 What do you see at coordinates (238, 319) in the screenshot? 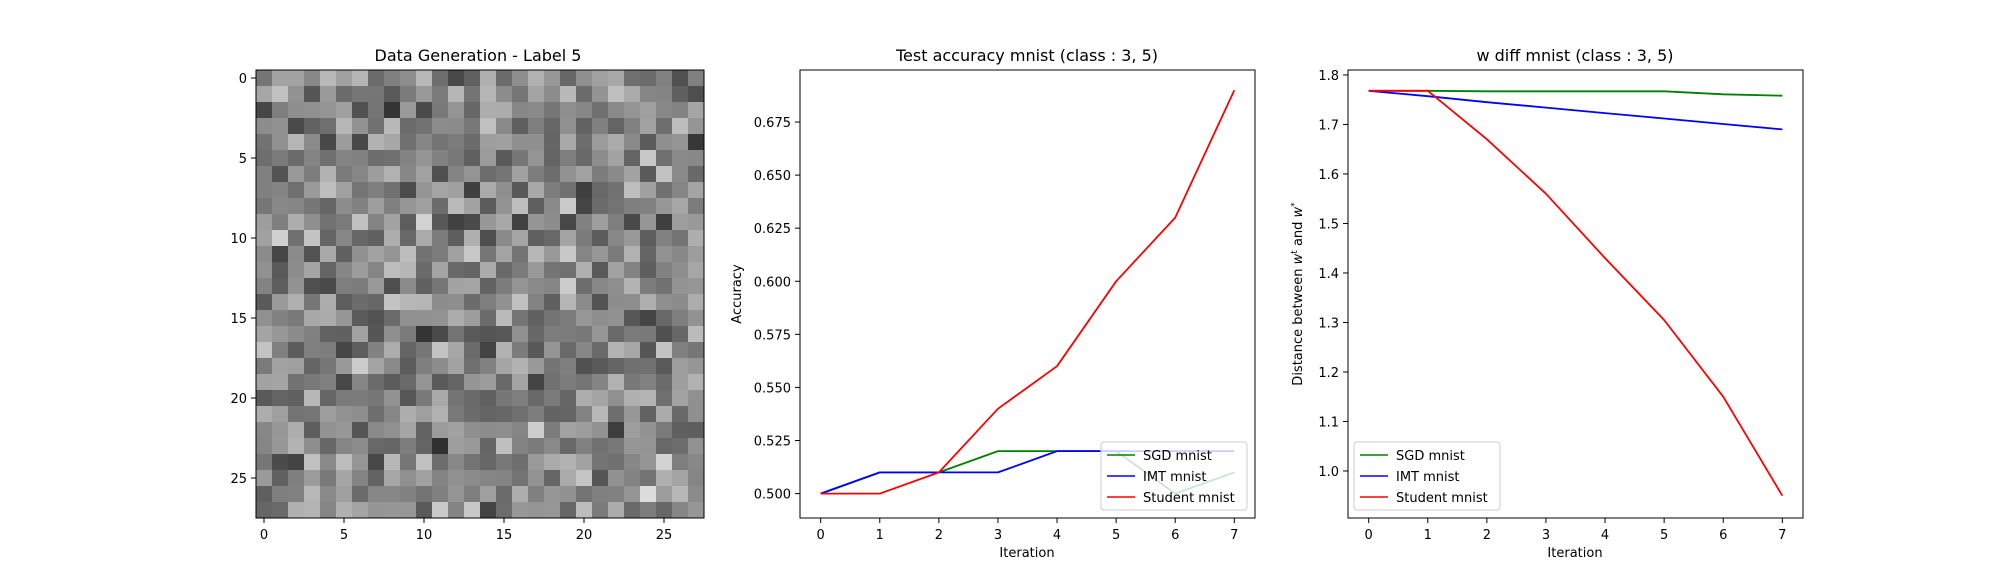
I see `heatmap-y-tick-label: 15` at bounding box center [238, 319].